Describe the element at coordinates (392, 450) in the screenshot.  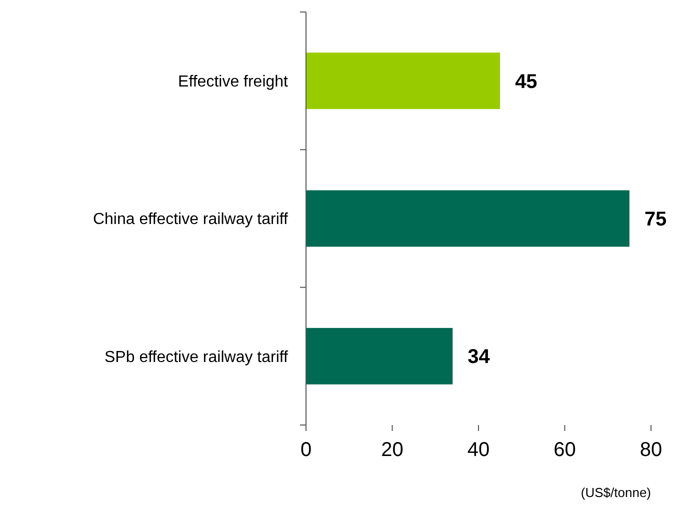
I see `x-tick-label: 20` at that location.